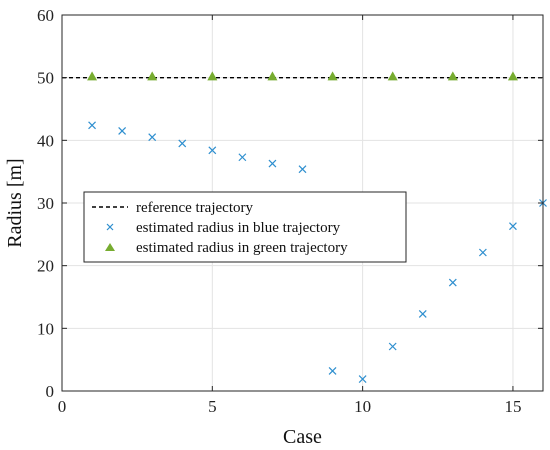 The height and width of the screenshot is (450, 550). I want to click on legend-box, so click(245, 227).